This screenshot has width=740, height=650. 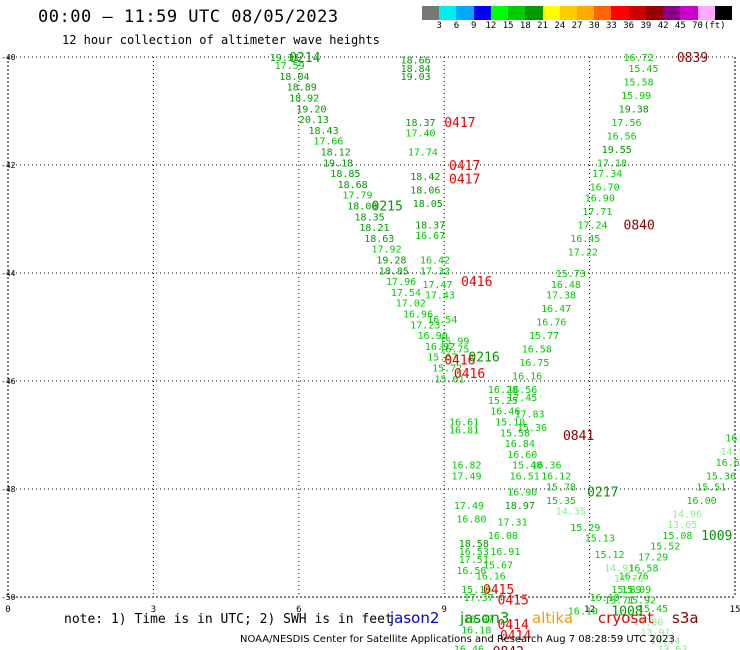 What do you see at coordinates (425, 325) in the screenshot?
I see `wave-height-value: 17.23` at bounding box center [425, 325].